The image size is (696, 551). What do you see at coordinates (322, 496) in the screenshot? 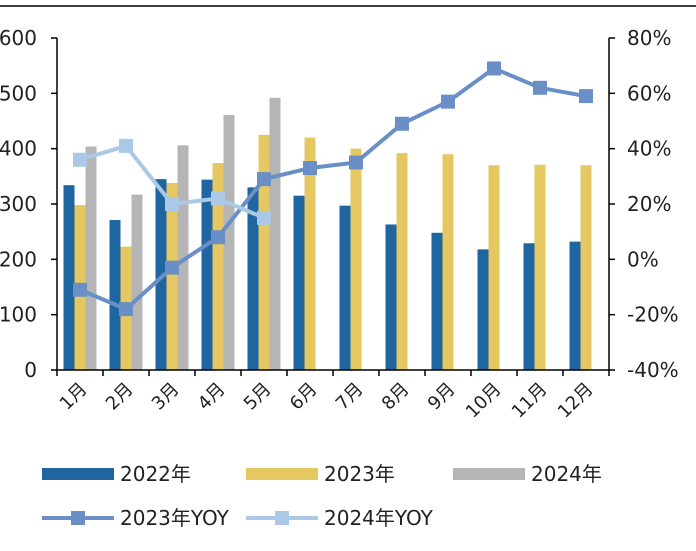
I see `legend: 2022年 2023年 2024年 2023年YOY 2024年YOY` at bounding box center [322, 496].